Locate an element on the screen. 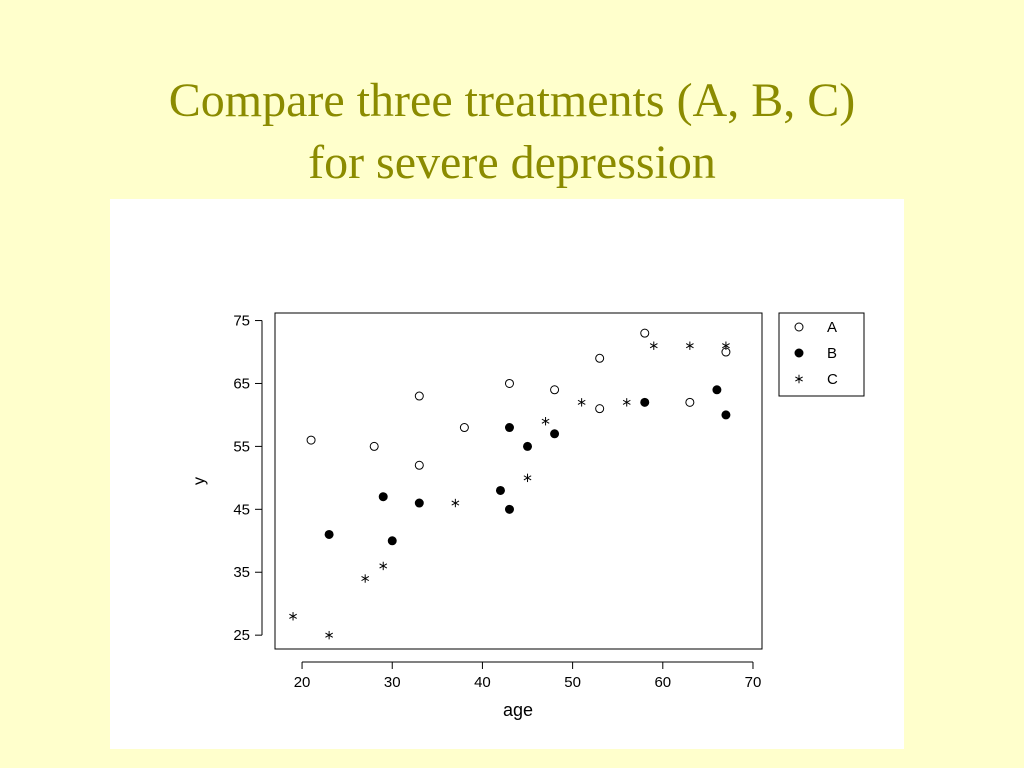  legend-marker-c is located at coordinates (799, 379).